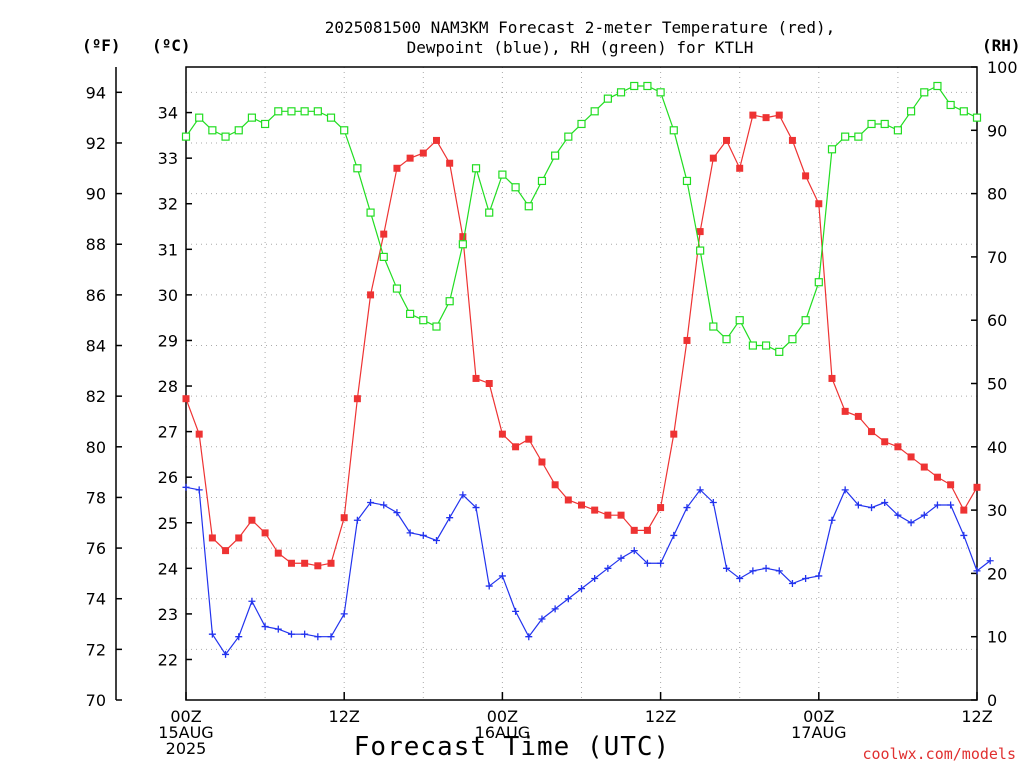 This screenshot has height=768, width=1024. I want to click on fahrenheit-tick-label: 86, so click(96, 295).